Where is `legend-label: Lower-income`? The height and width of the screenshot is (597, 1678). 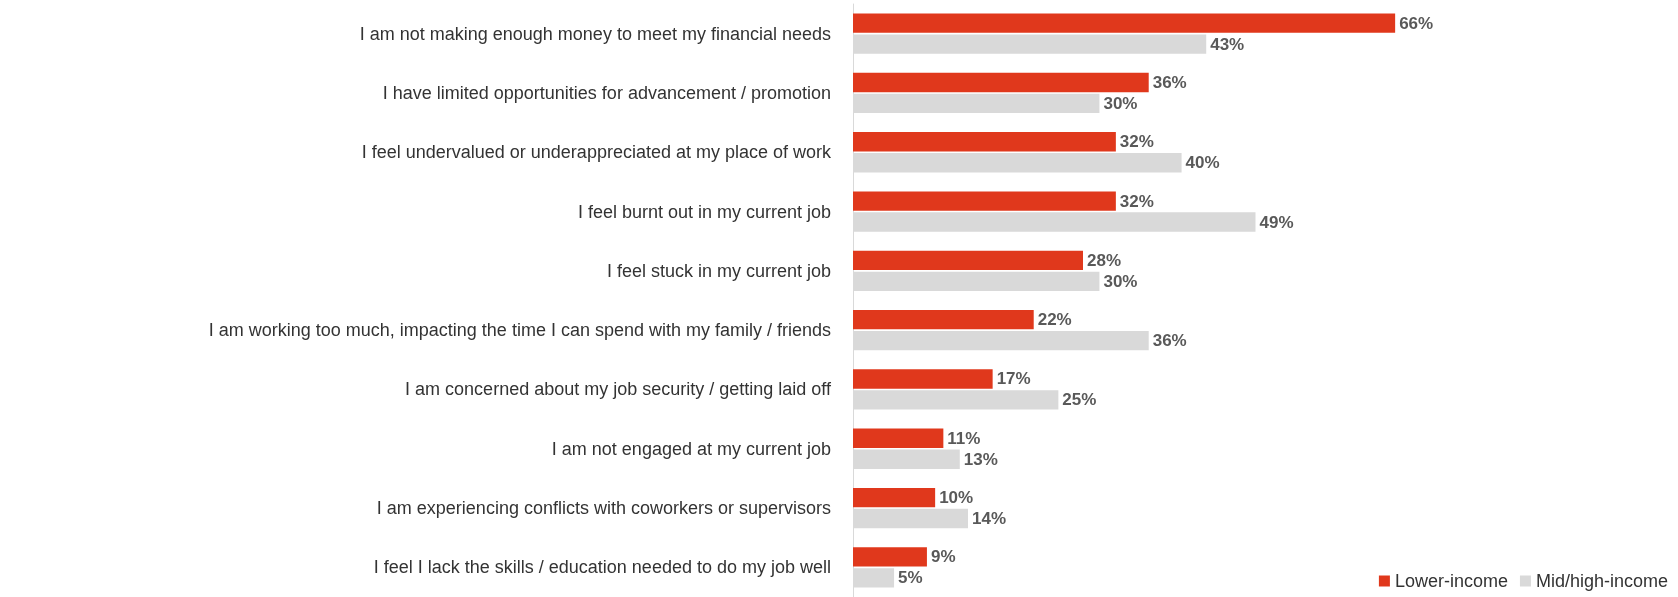 legend-label: Lower-income is located at coordinates (1451, 581).